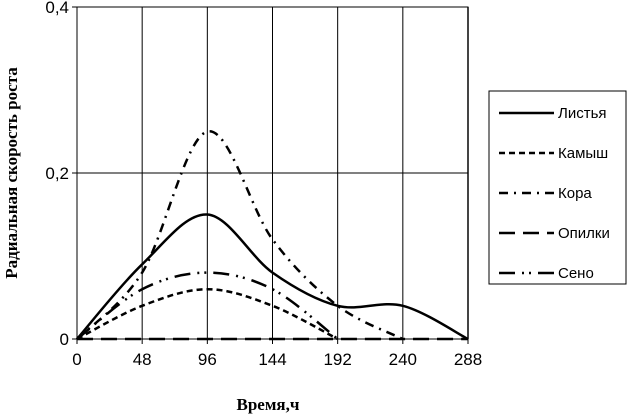  I want to click on legend-label: Камыш, so click(583, 153).